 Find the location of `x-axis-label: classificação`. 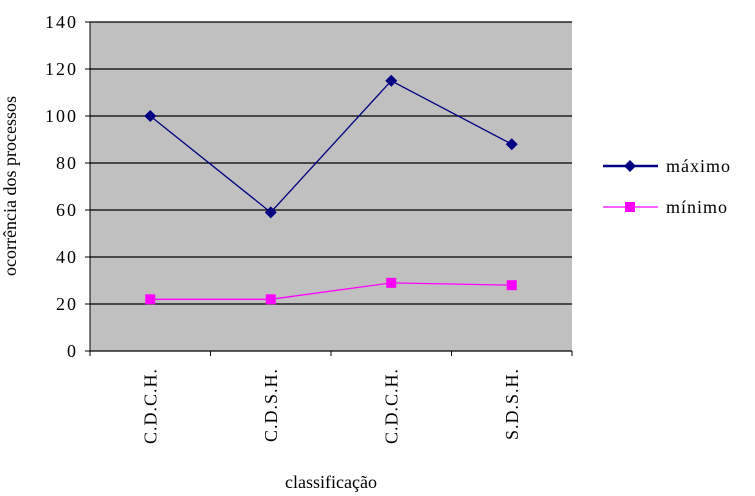

x-axis-label: classificação is located at coordinates (331, 482).